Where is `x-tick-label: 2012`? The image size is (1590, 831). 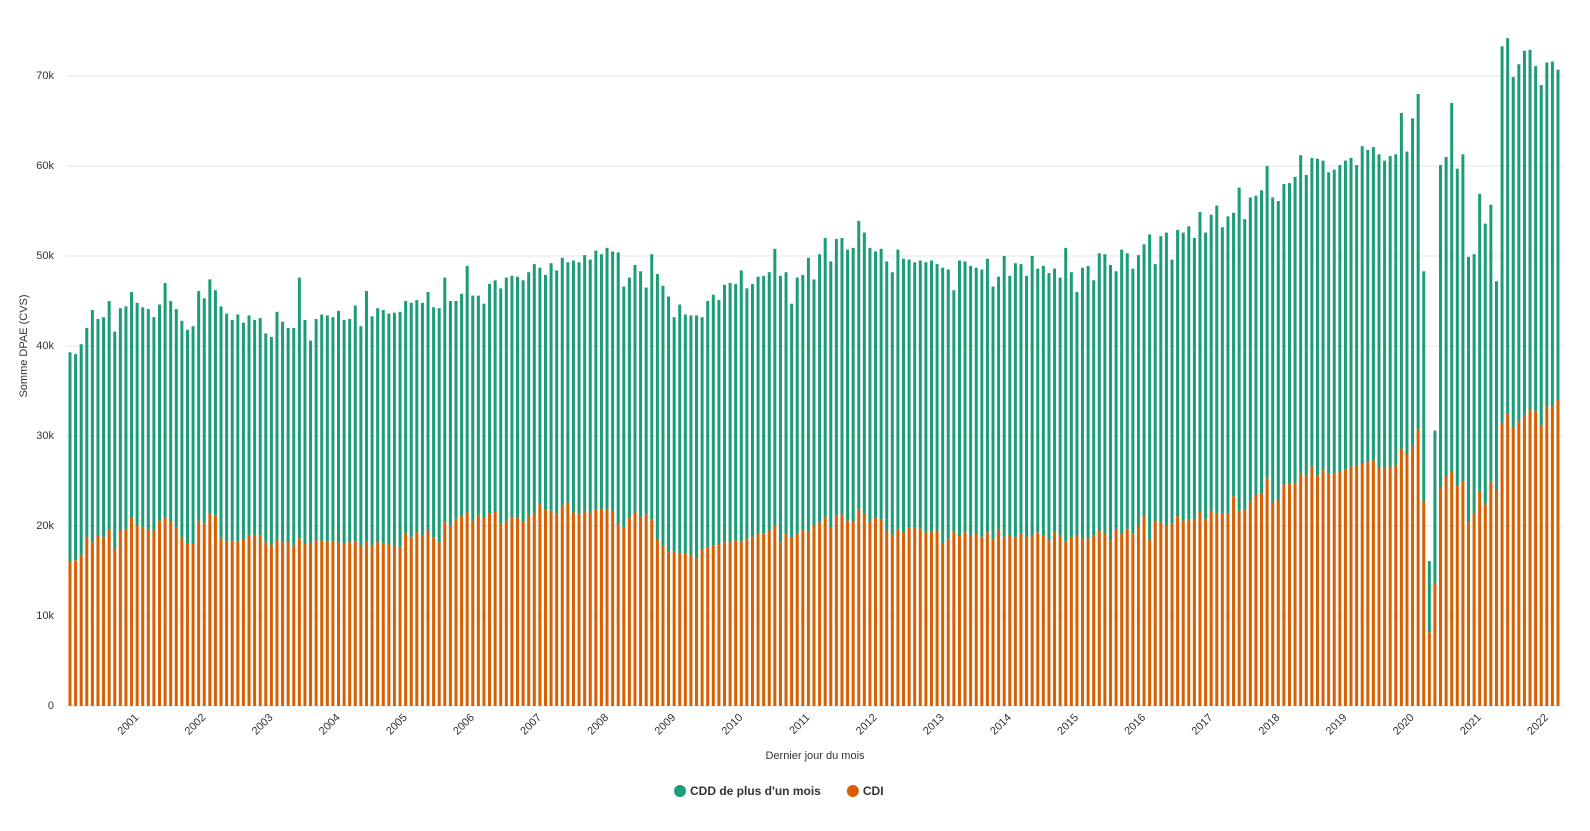
x-tick-label: 2012 is located at coordinates (867, 725).